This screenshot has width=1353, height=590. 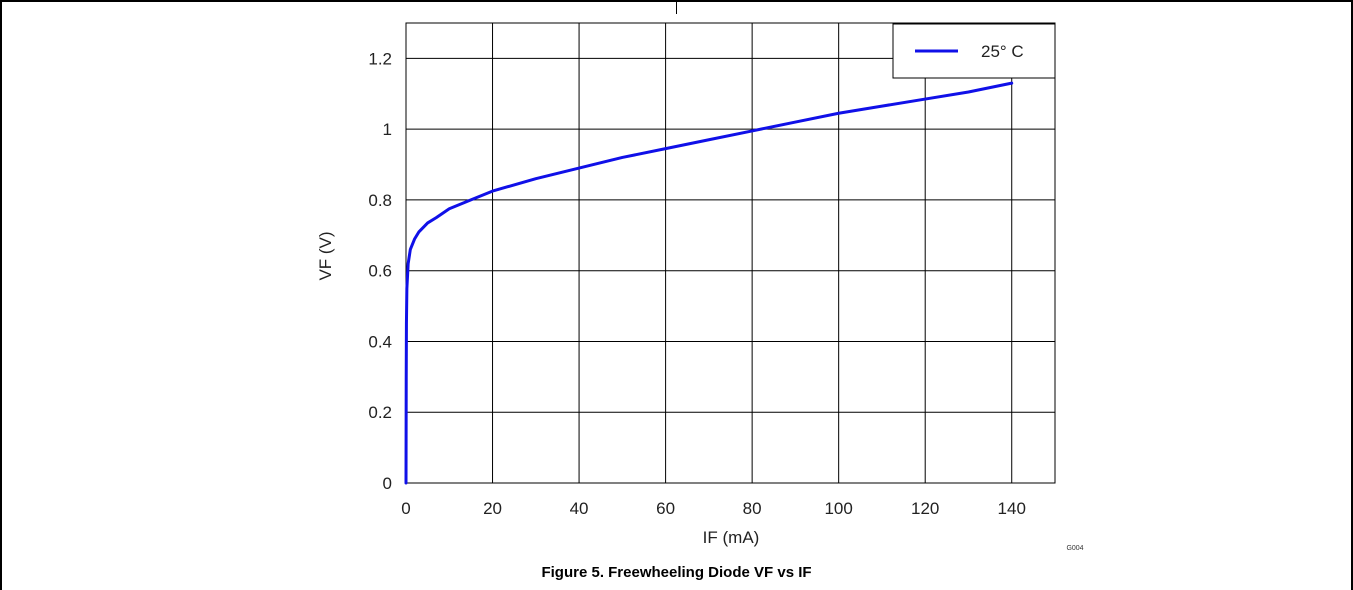 I want to click on y-tick-label: 0, so click(x=387, y=483).